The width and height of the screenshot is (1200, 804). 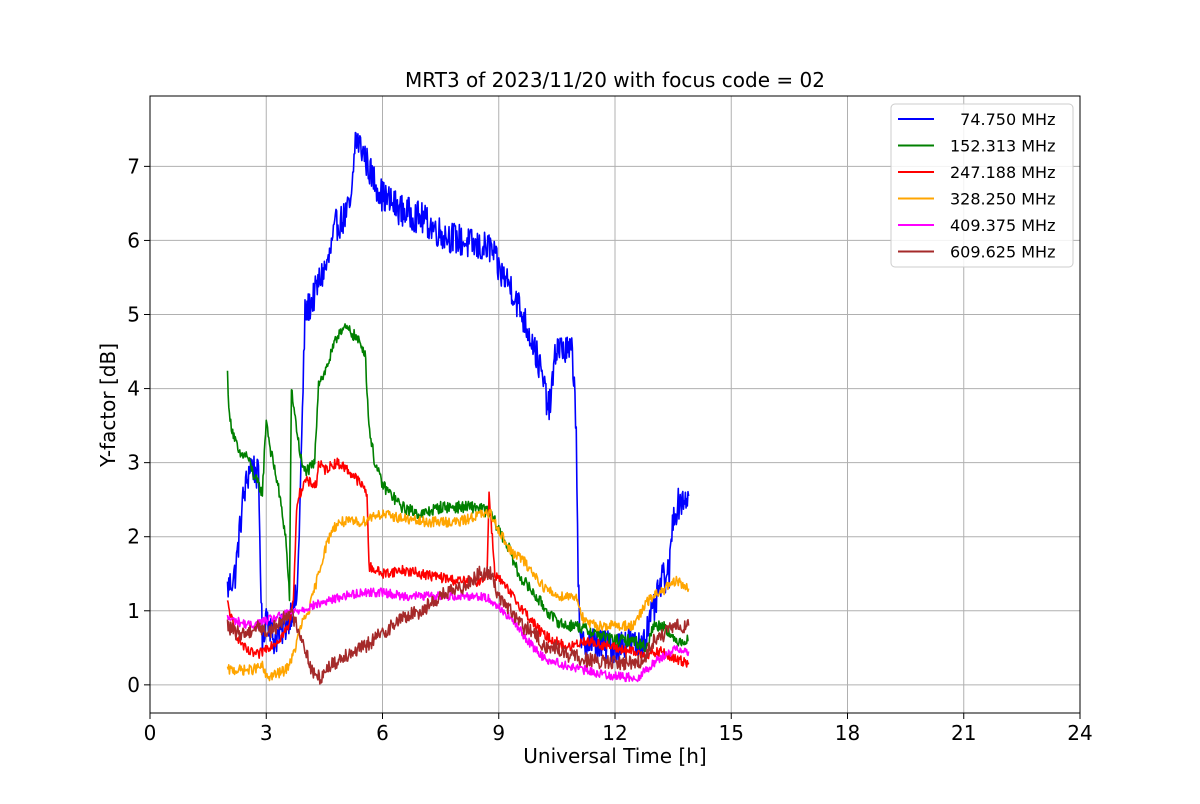 I want to click on y-tick-label: 2, so click(x=133, y=537).